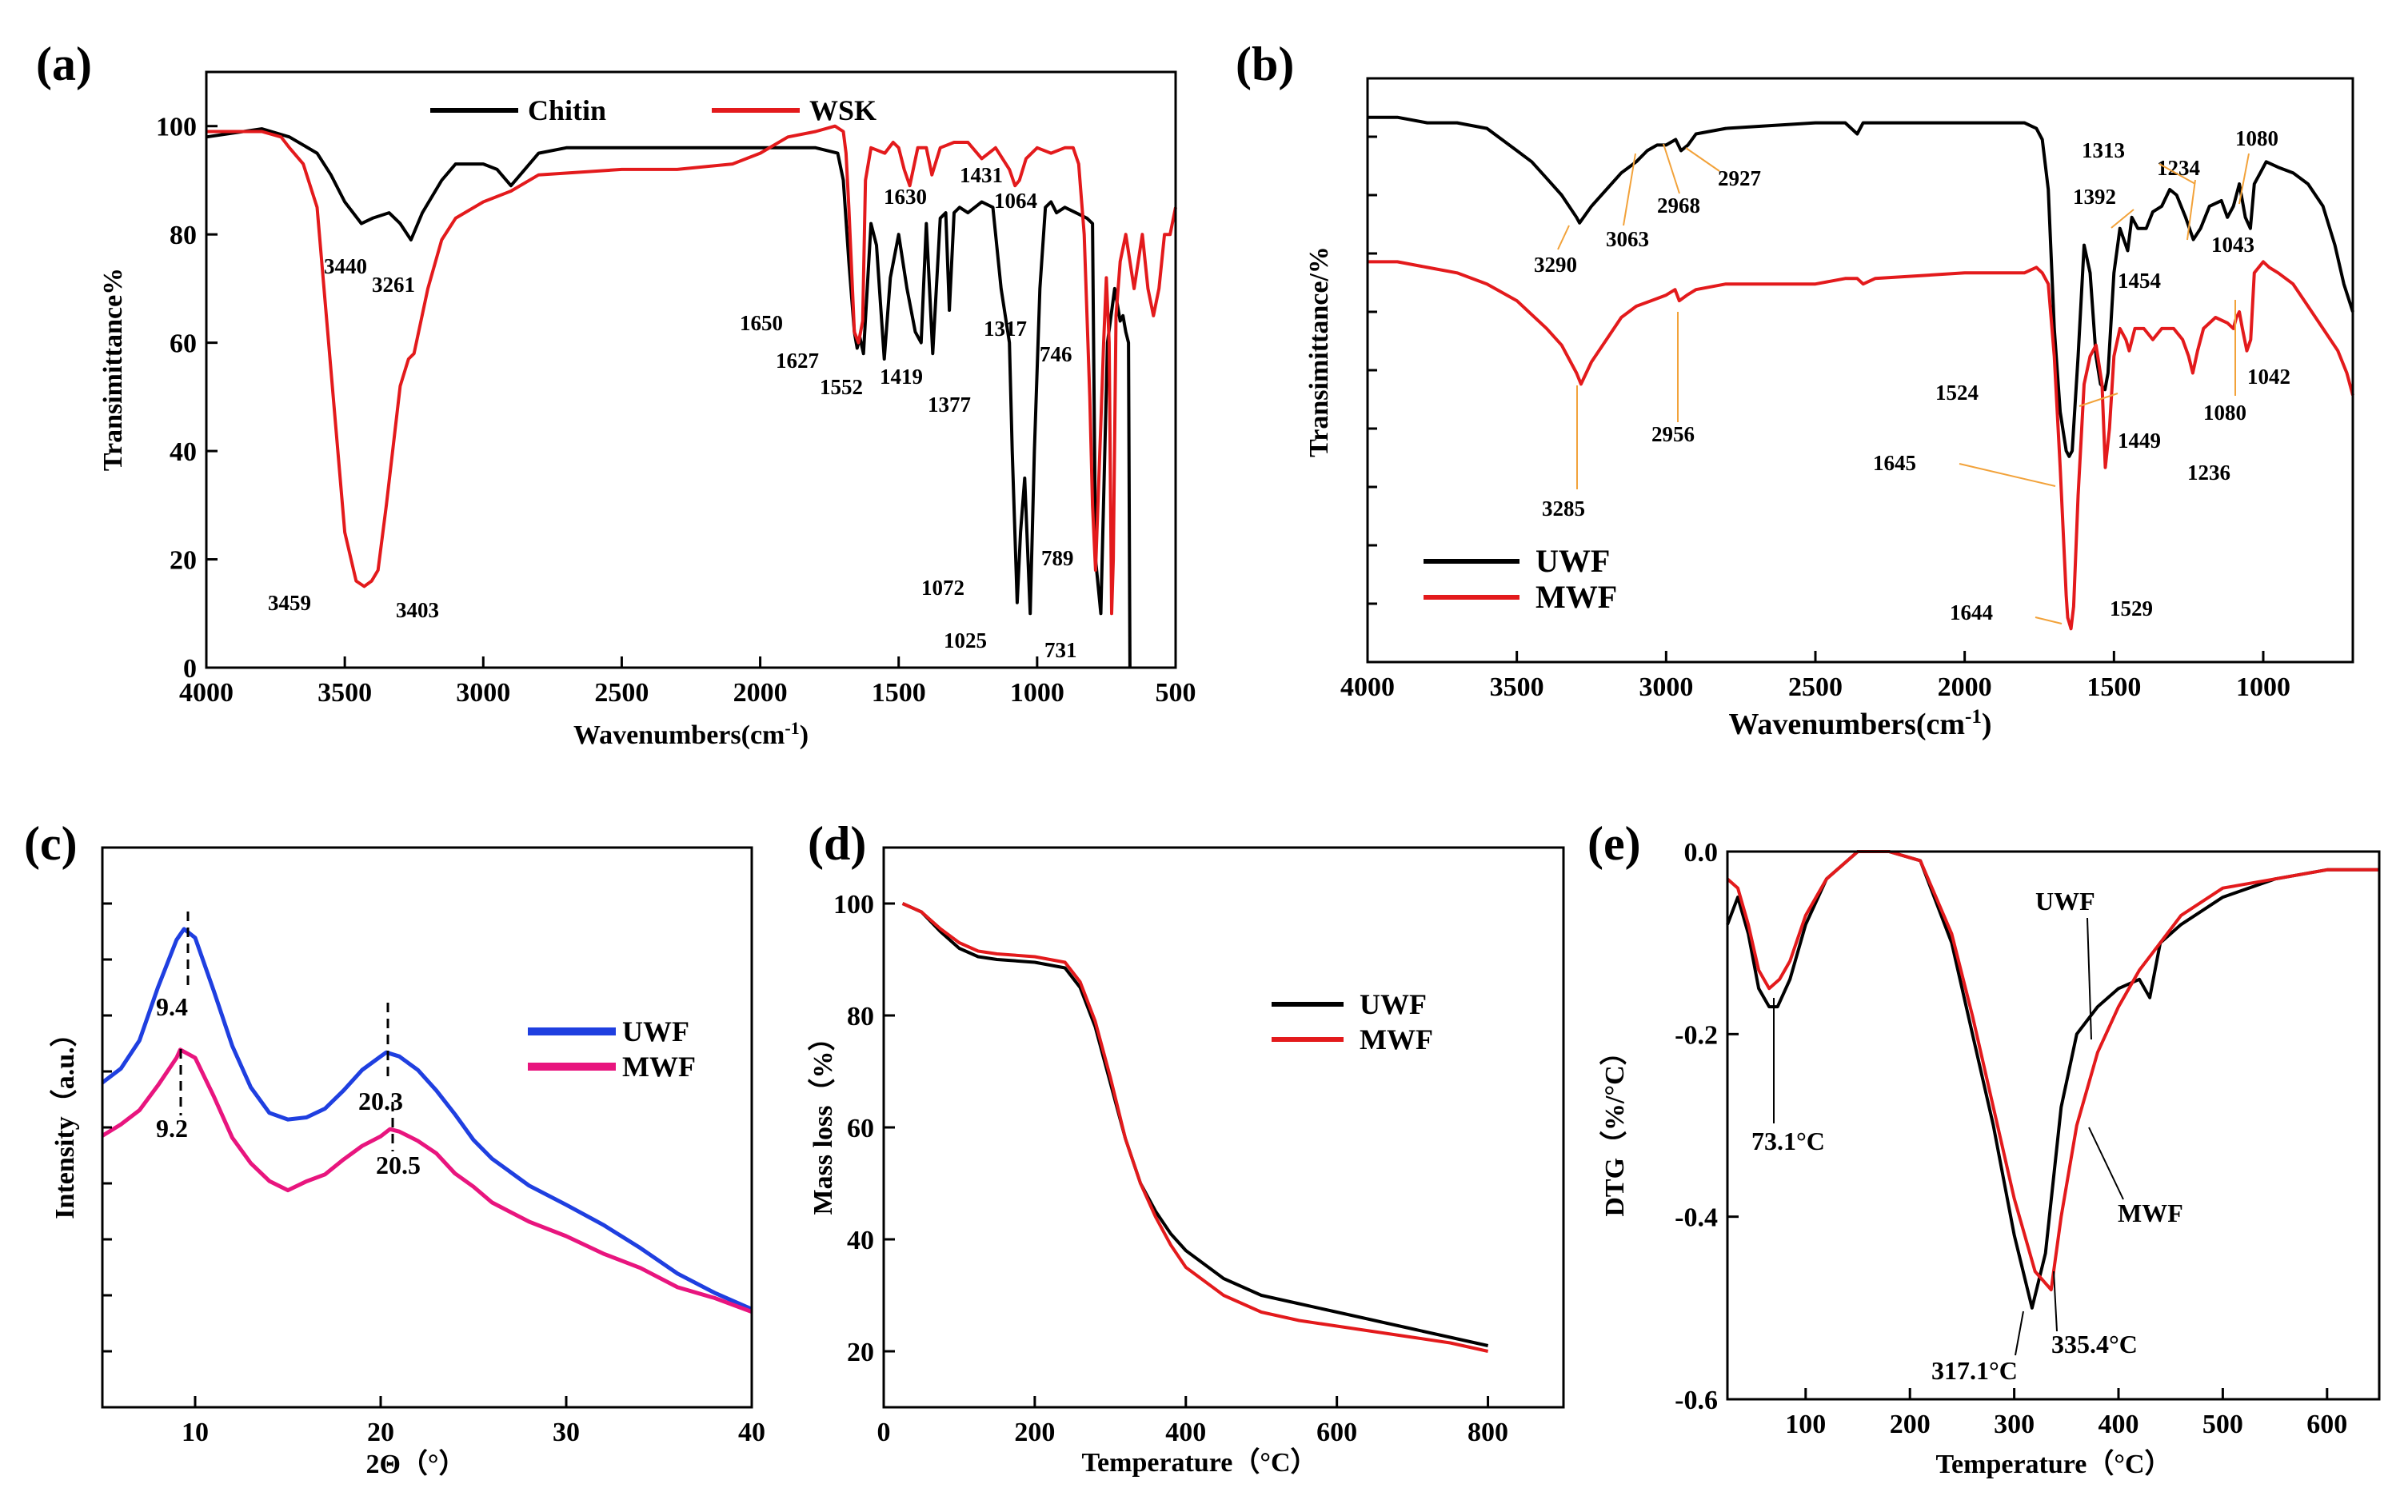 This screenshot has width=2408, height=1512. I want to click on panel-b-annot-1644: 1644, so click(1971, 612).